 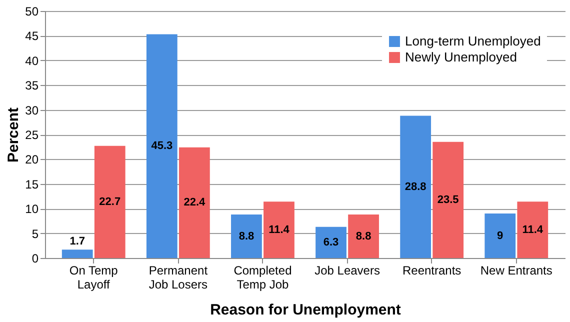 What do you see at coordinates (32, 209) in the screenshot?
I see `y-tick-label: 10` at bounding box center [32, 209].